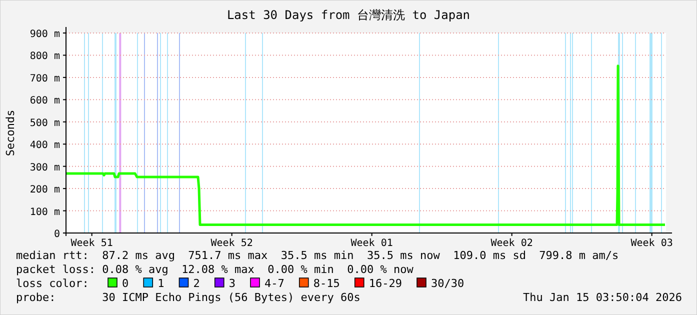 This screenshot has width=697, height=315. What do you see at coordinates (45, 168) in the screenshot?
I see `y-tick-label: 300 m` at bounding box center [45, 168].